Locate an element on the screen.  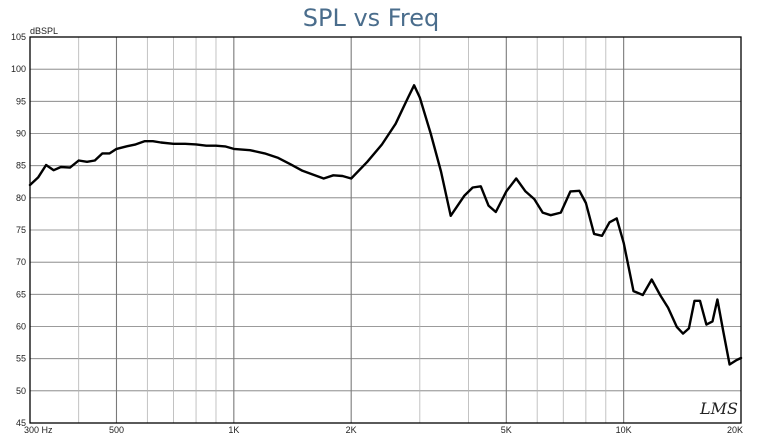
y-tick-label: 80 is located at coordinates (21, 198).